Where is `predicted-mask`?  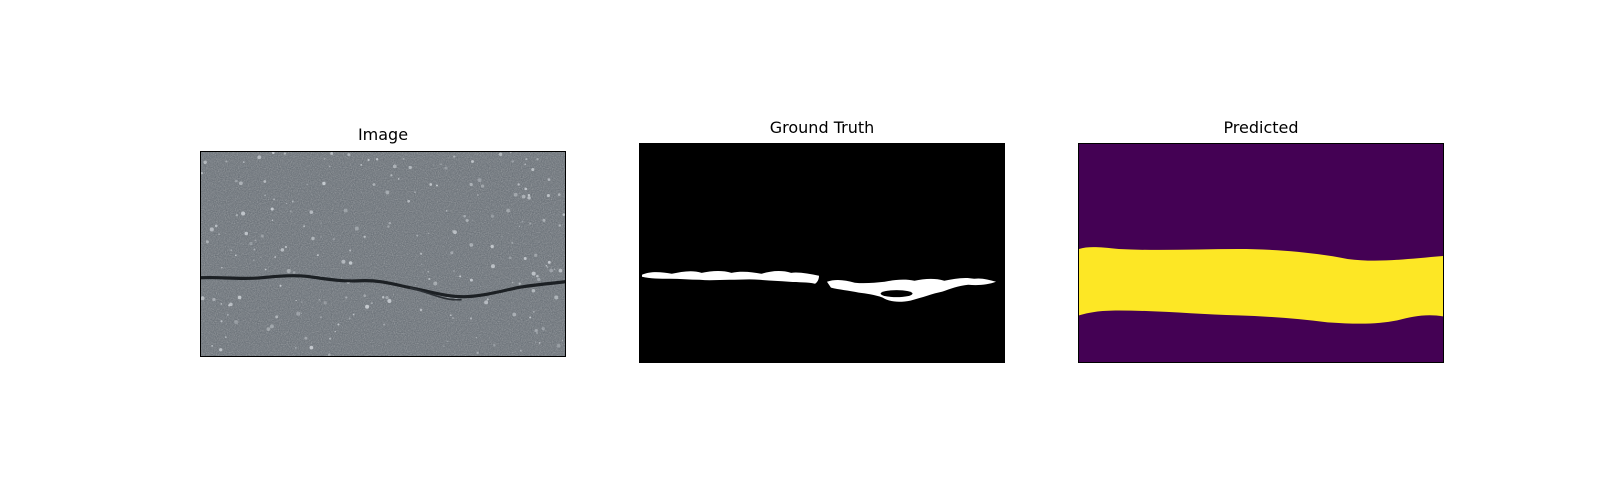
predicted-mask is located at coordinates (1261, 253).